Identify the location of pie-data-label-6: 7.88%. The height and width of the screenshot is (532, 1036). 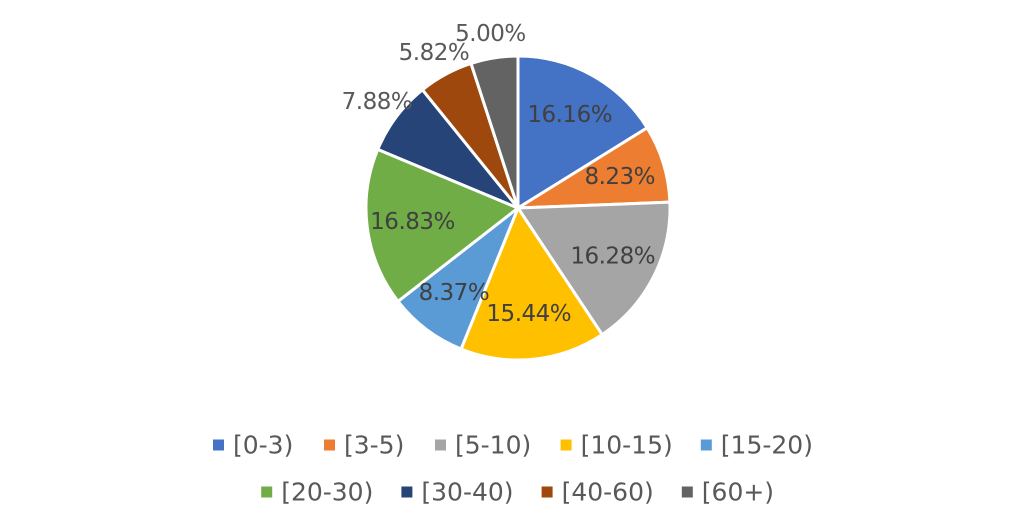
(377, 102).